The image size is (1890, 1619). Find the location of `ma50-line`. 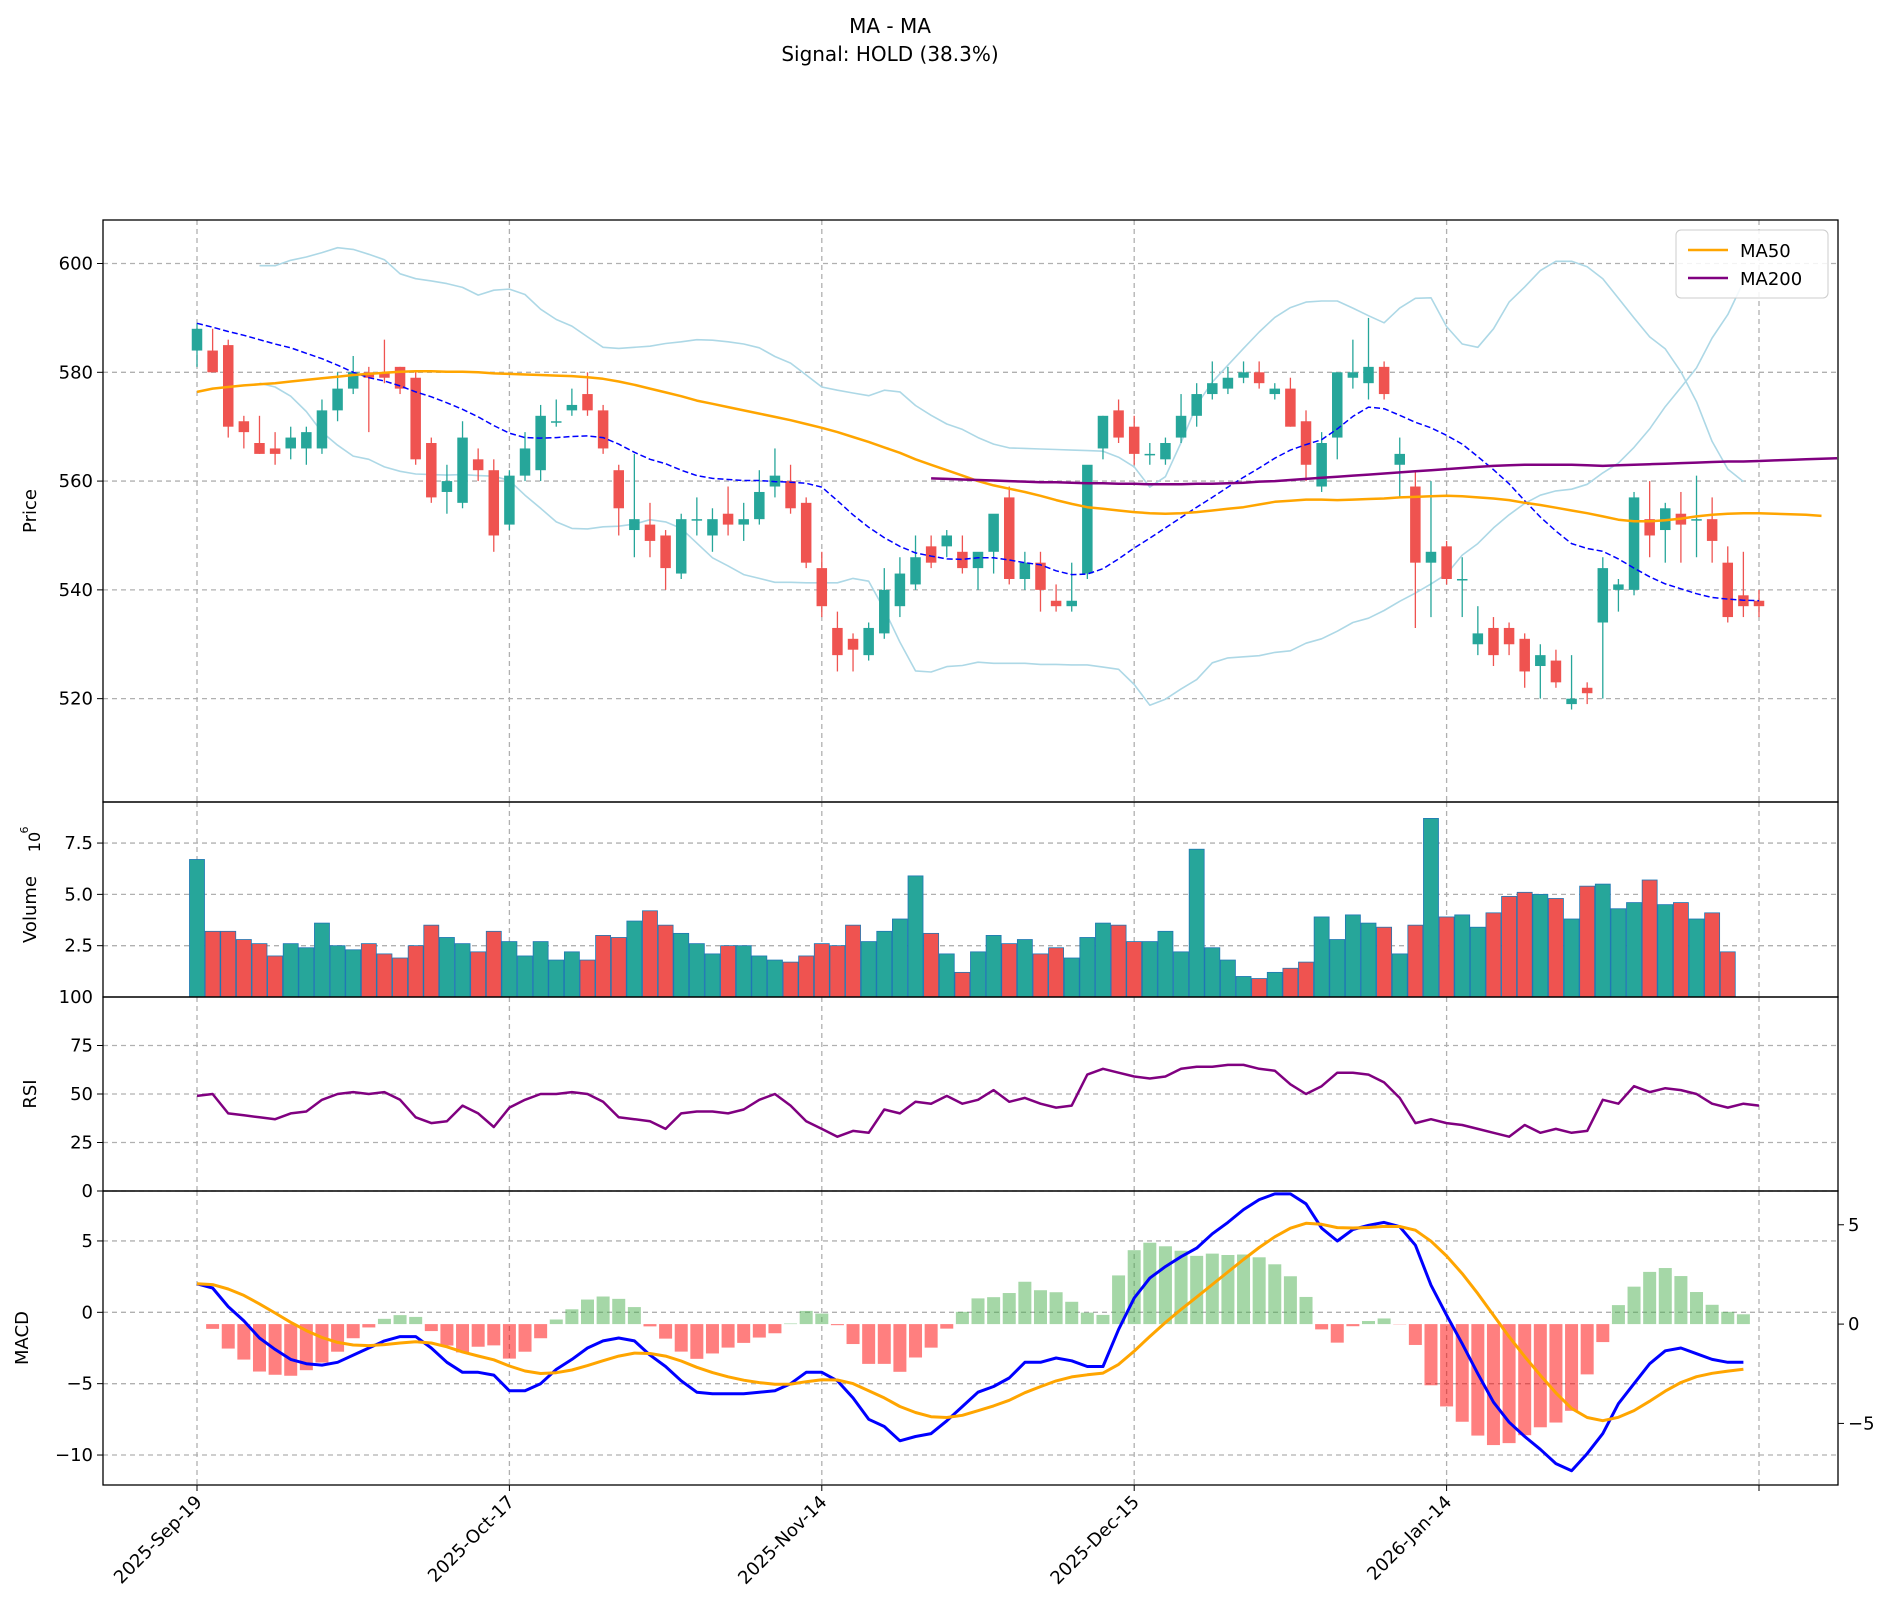

ma50-line is located at coordinates (1009, 446).